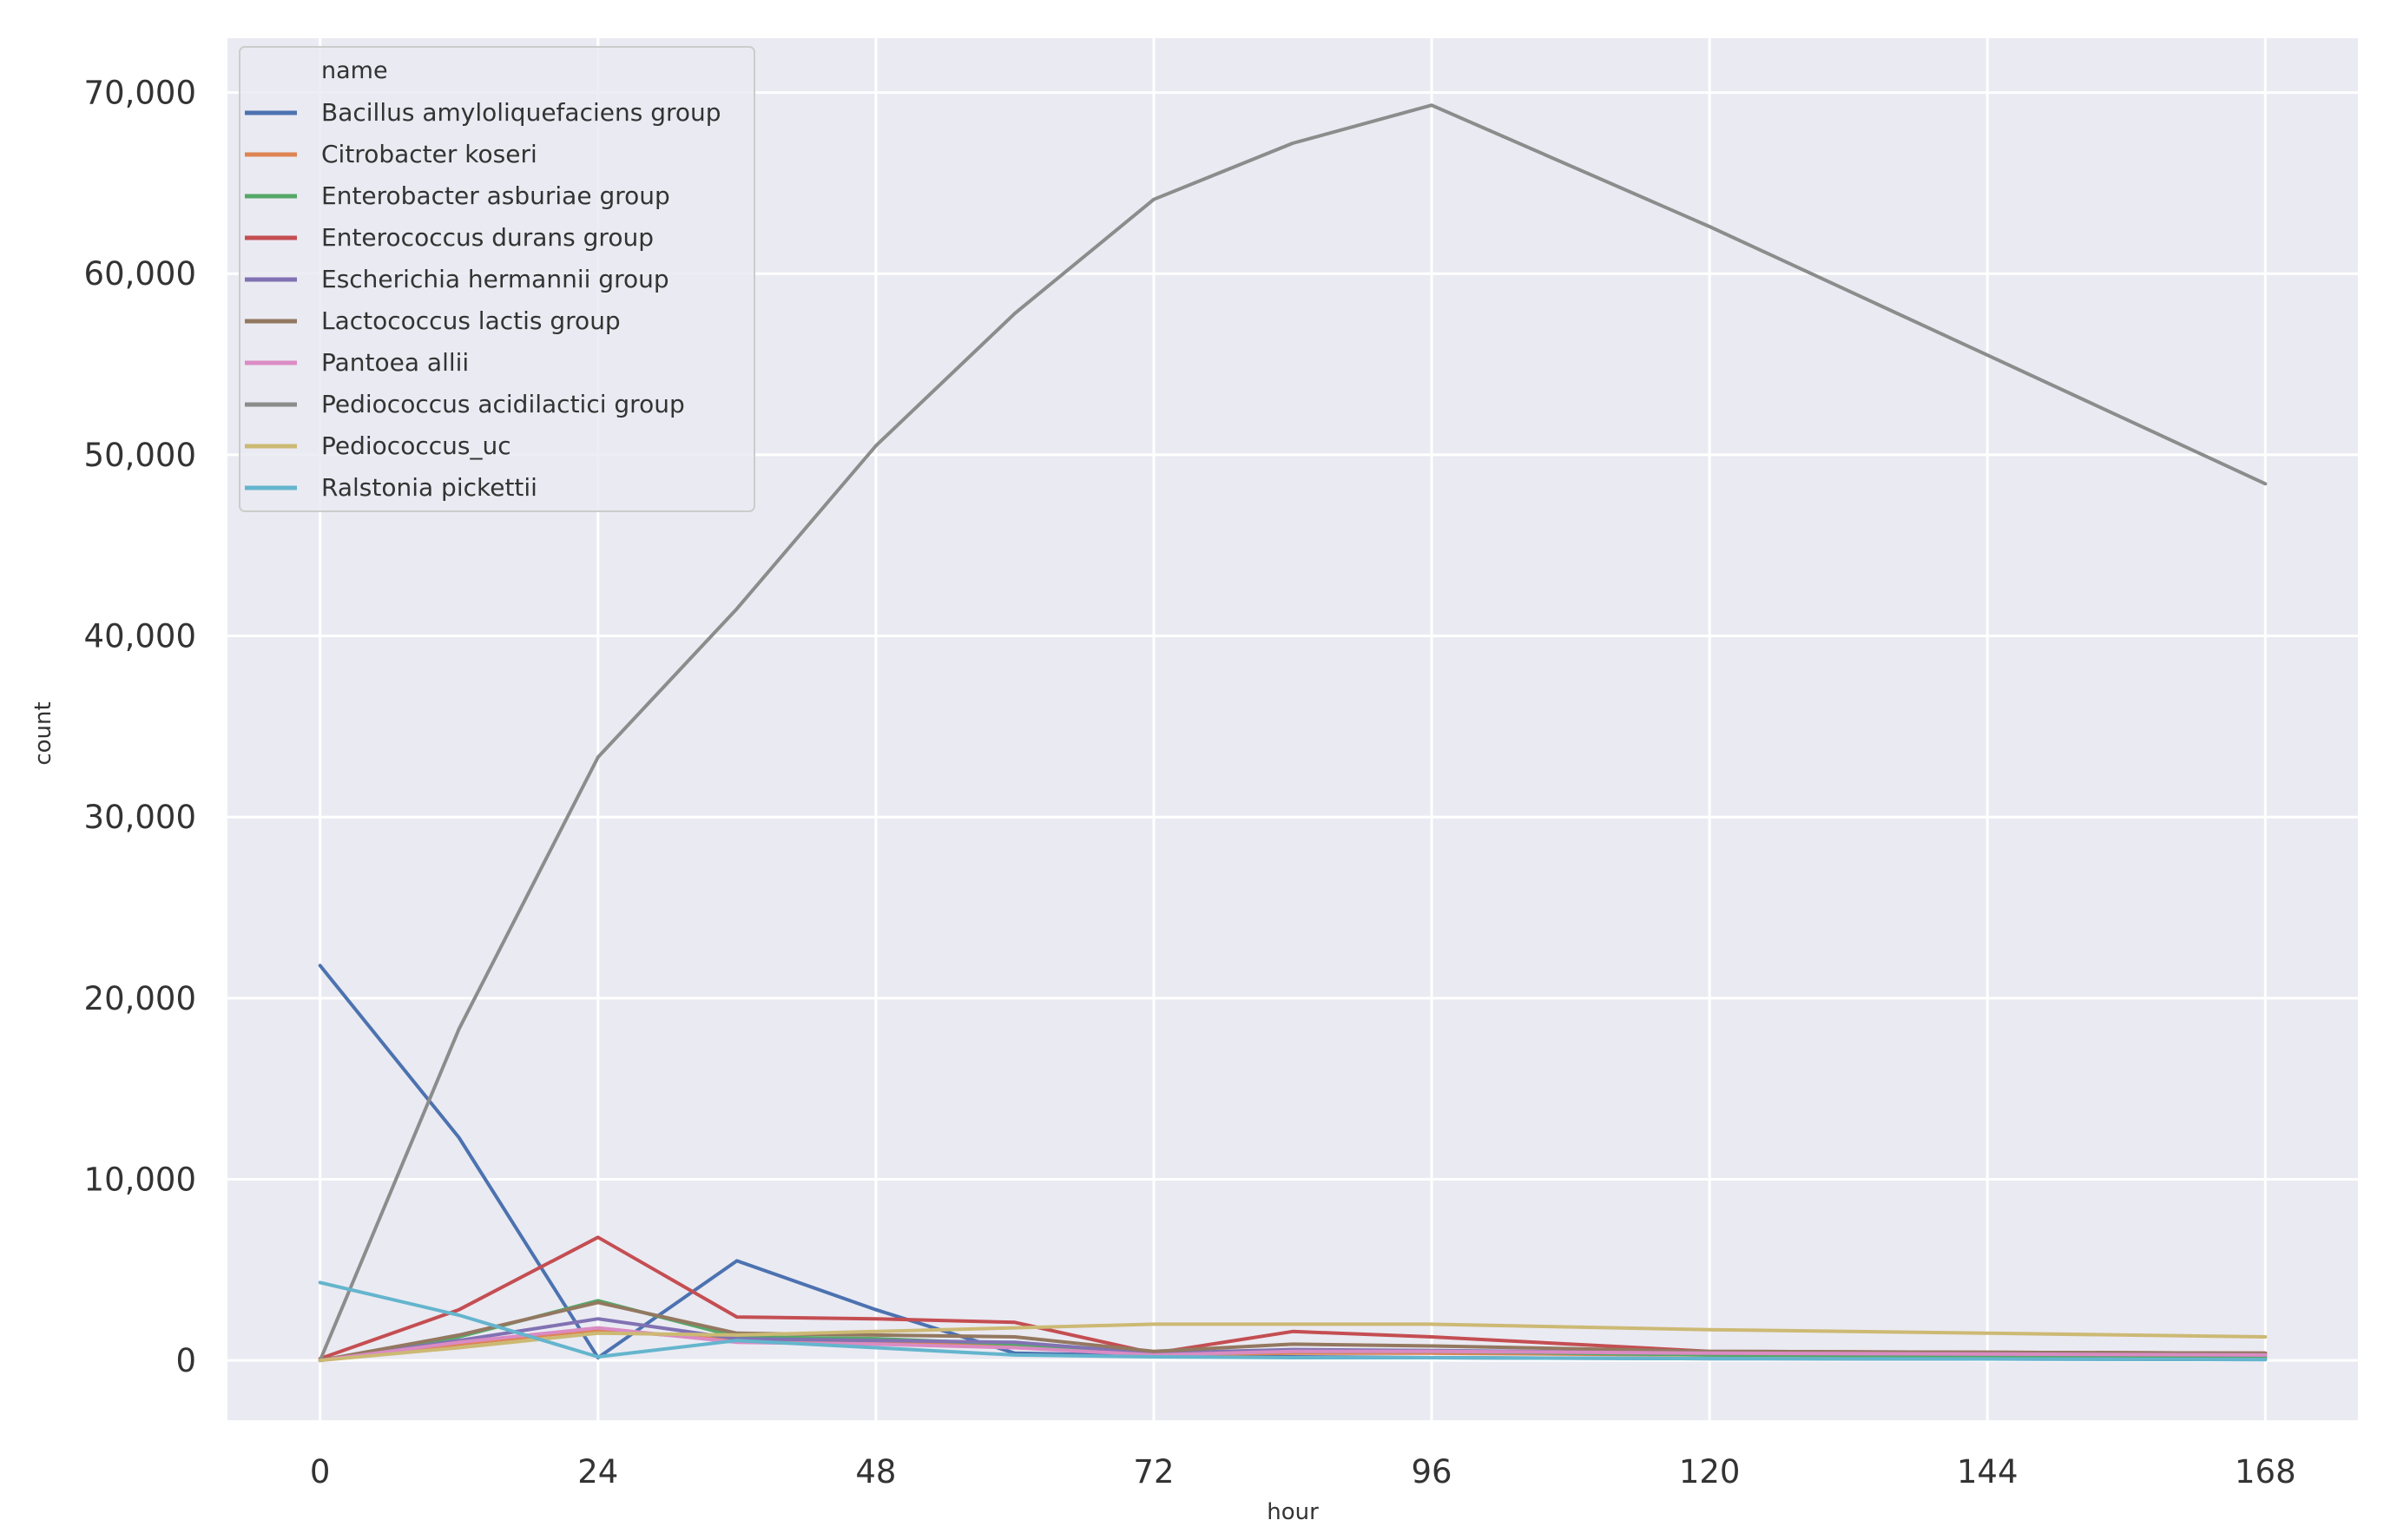 This screenshot has height=1540, width=2384. I want to click on legend-label: Escherichia hermannii group, so click(495, 279).